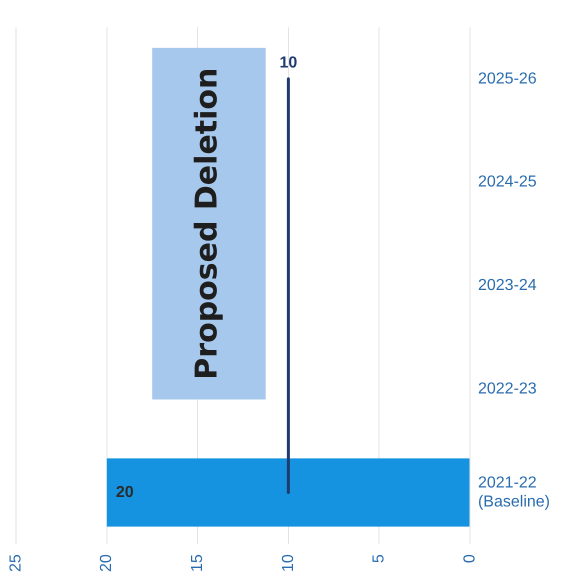  What do you see at coordinates (288, 563) in the screenshot?
I see `x-tick-label: 10` at bounding box center [288, 563].